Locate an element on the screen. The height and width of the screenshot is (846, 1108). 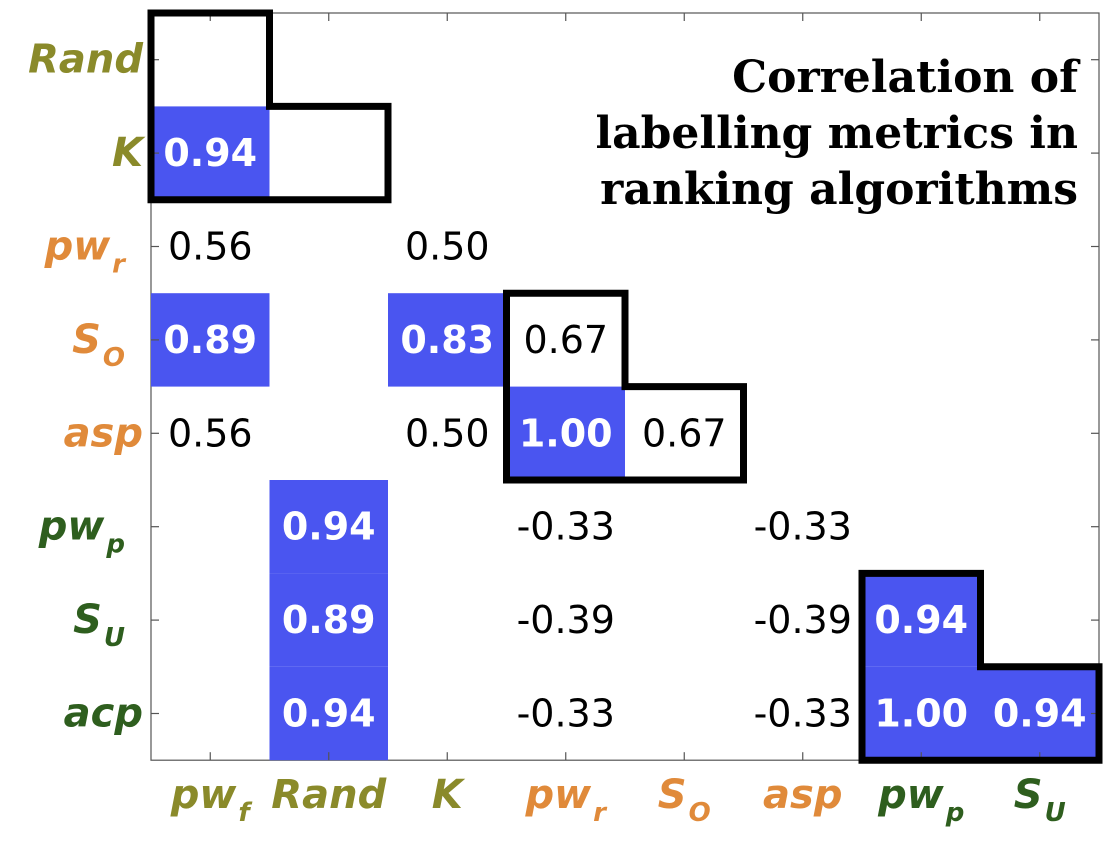
col-label: SU is located at coordinates (1040, 800).